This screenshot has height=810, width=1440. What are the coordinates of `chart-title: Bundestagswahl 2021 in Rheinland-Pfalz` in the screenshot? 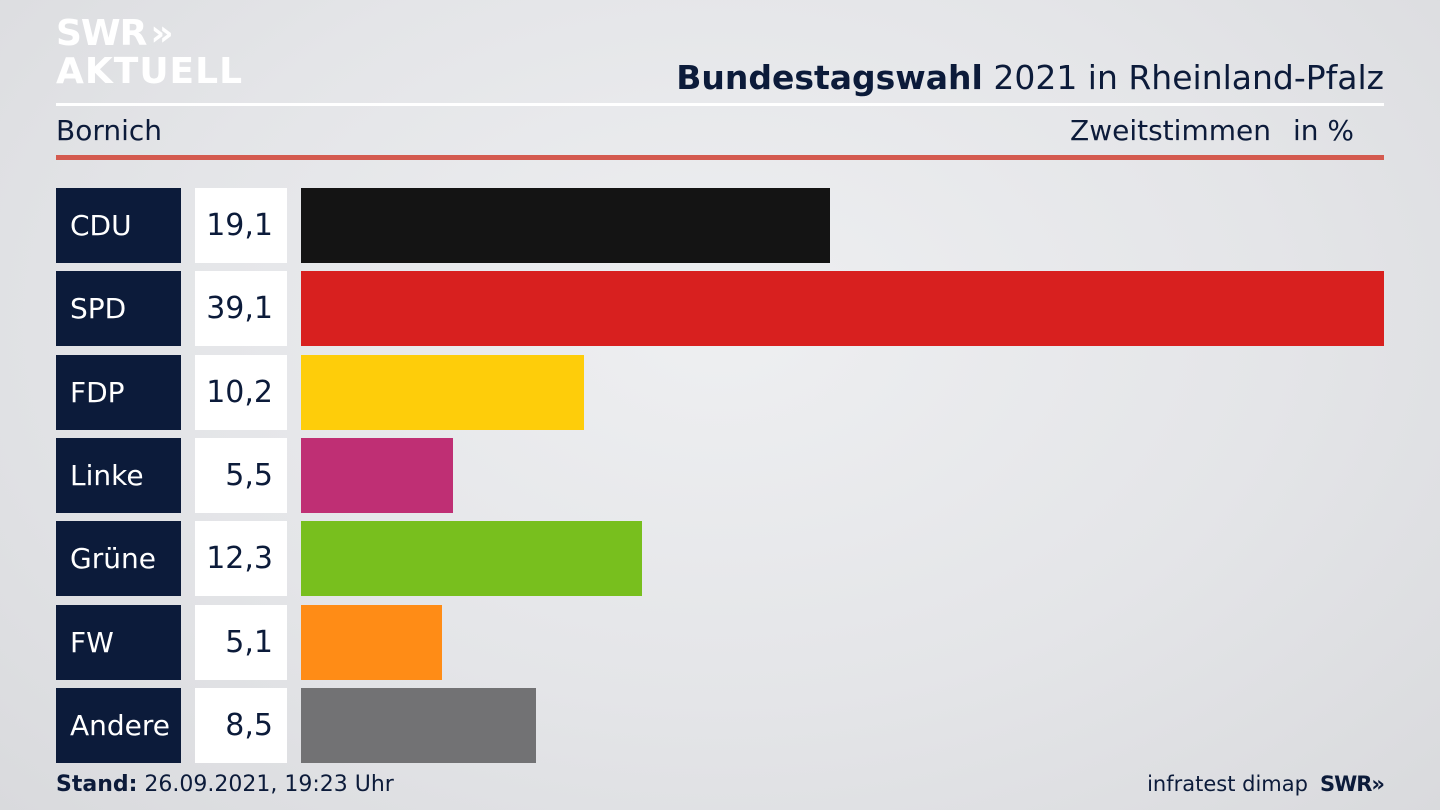 It's located at (1030, 77).